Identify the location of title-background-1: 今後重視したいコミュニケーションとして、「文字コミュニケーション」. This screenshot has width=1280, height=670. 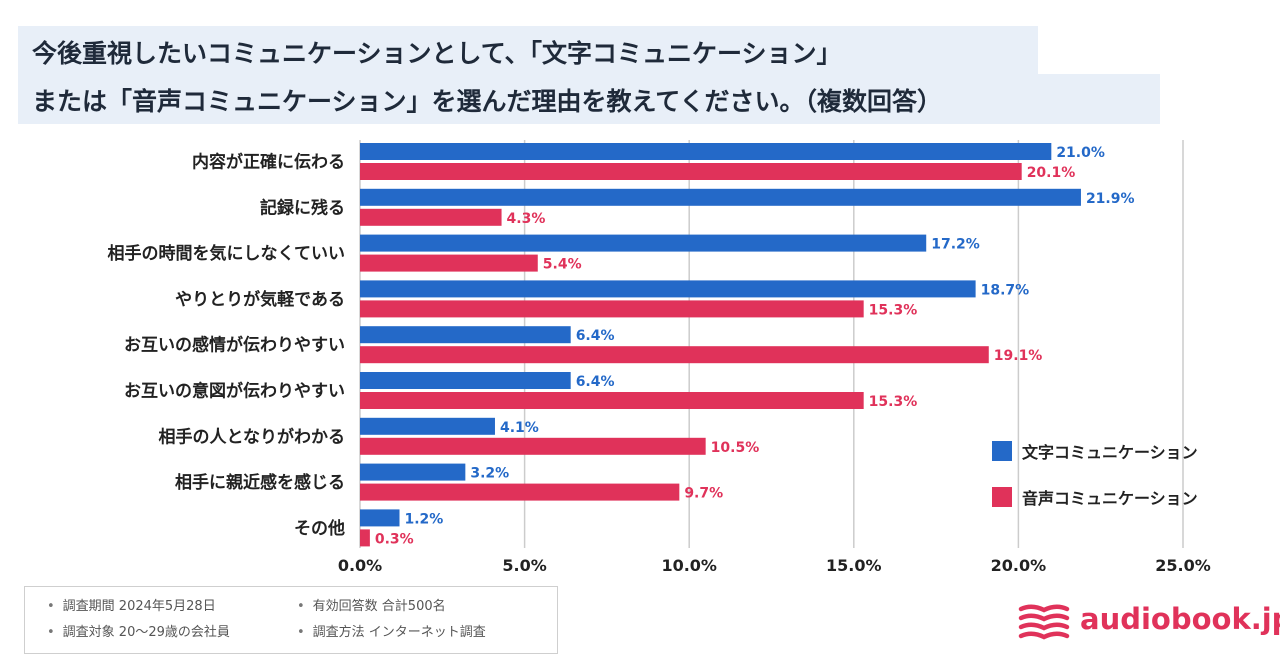
(528, 50).